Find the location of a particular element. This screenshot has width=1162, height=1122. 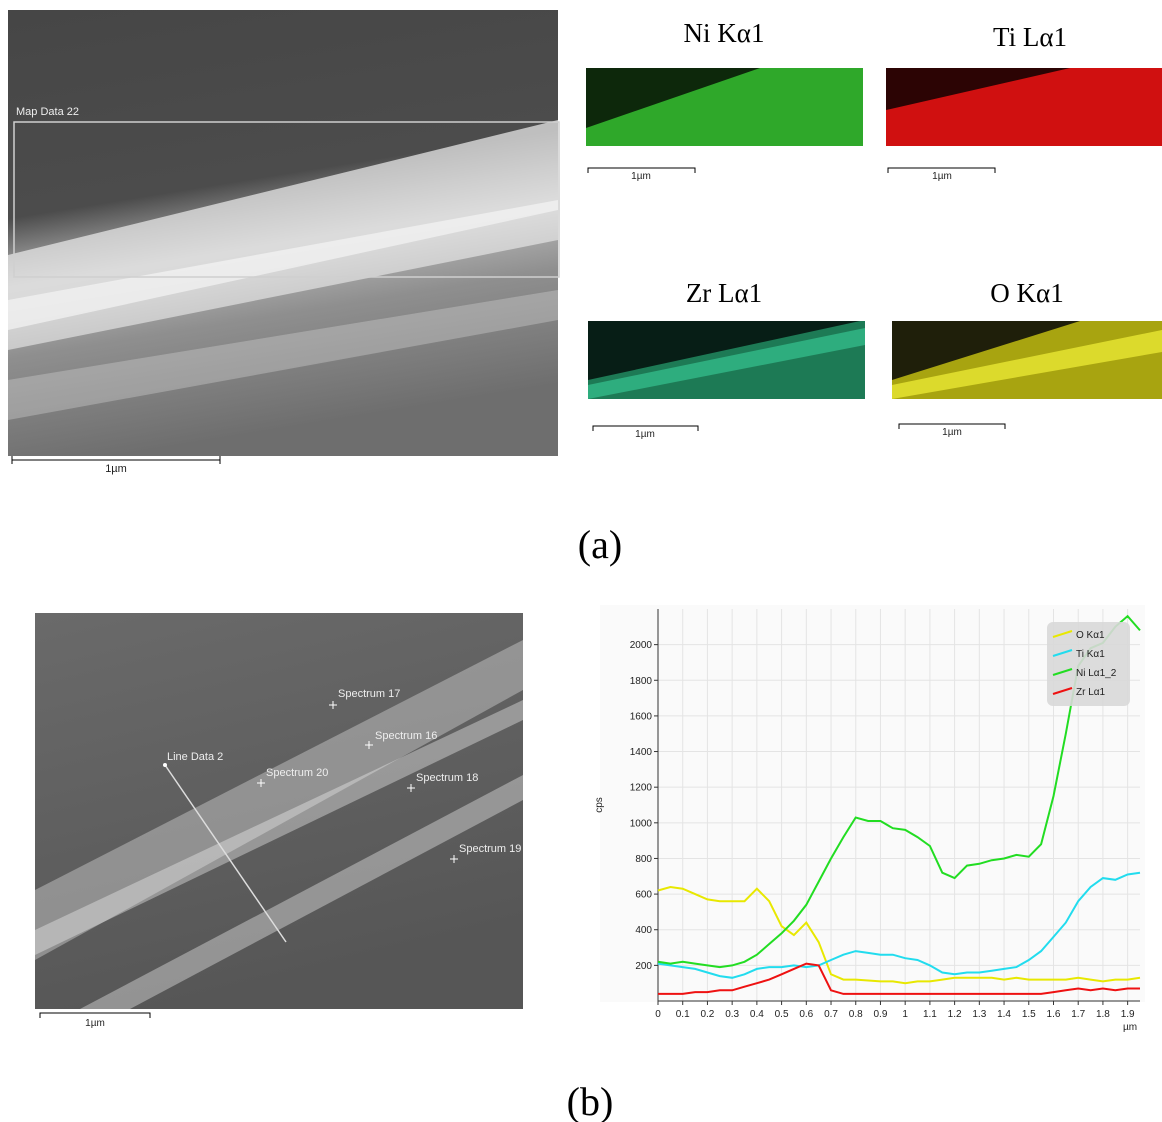

y-tick-label: 1200 is located at coordinates (641, 788).